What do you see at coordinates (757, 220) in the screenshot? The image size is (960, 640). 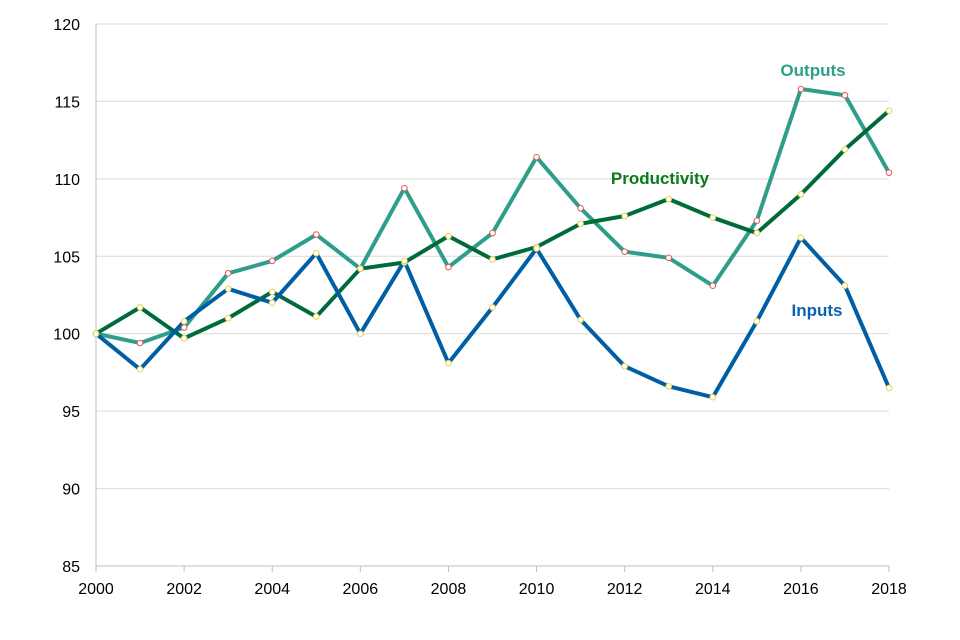 I see `point-outputs-2015` at bounding box center [757, 220].